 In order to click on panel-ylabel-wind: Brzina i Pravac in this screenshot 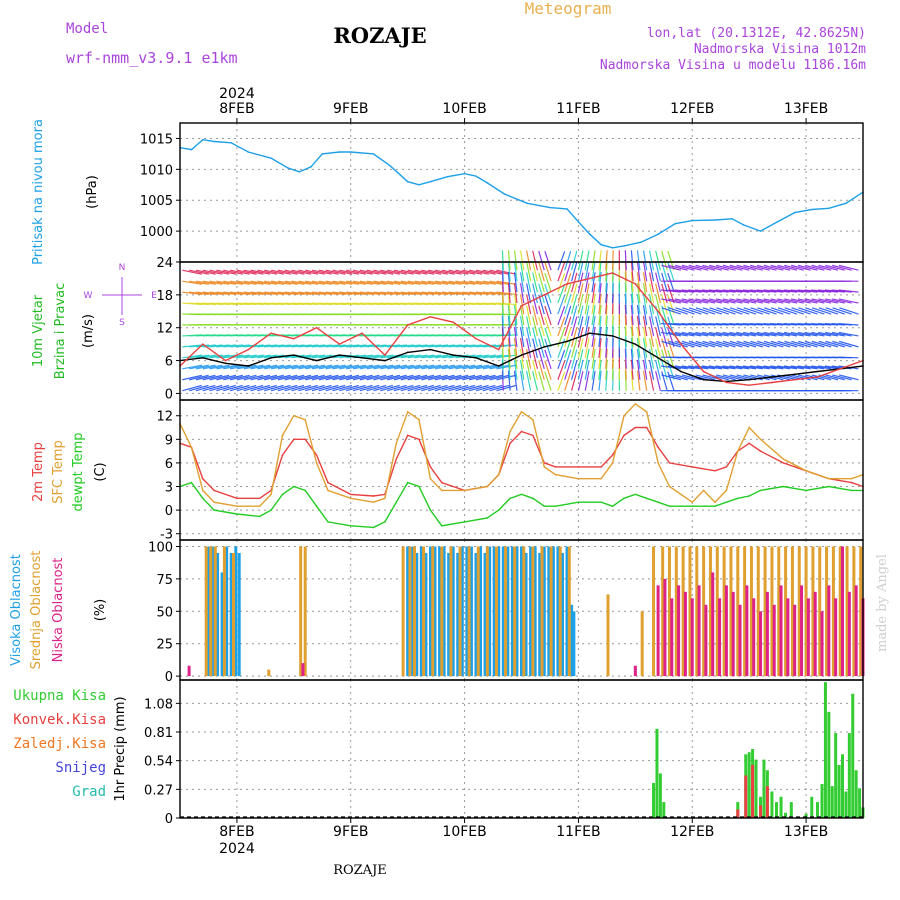, I will do `click(60, 331)`.